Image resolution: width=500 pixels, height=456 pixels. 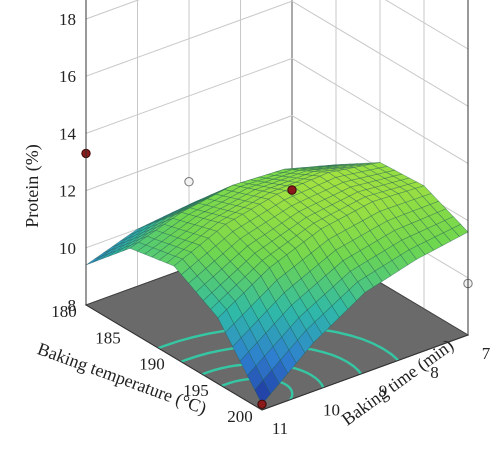 I want to click on z-tick-label: 12, so click(x=67, y=191).